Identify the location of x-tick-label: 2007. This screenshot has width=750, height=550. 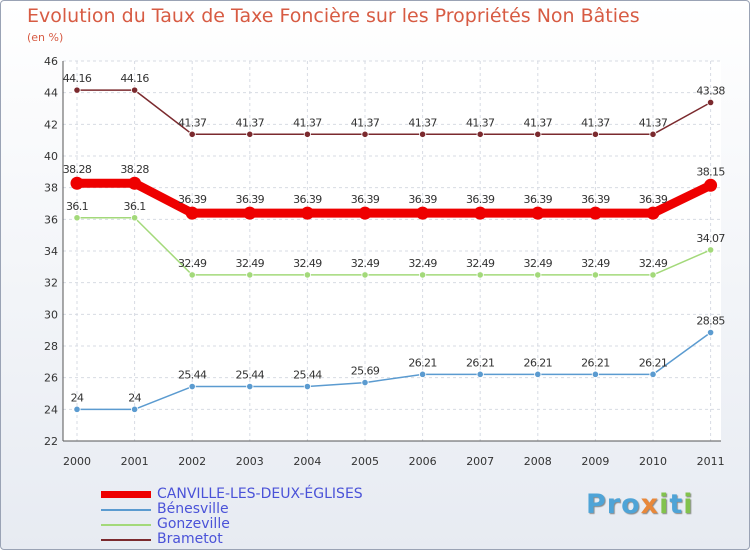
(480, 461).